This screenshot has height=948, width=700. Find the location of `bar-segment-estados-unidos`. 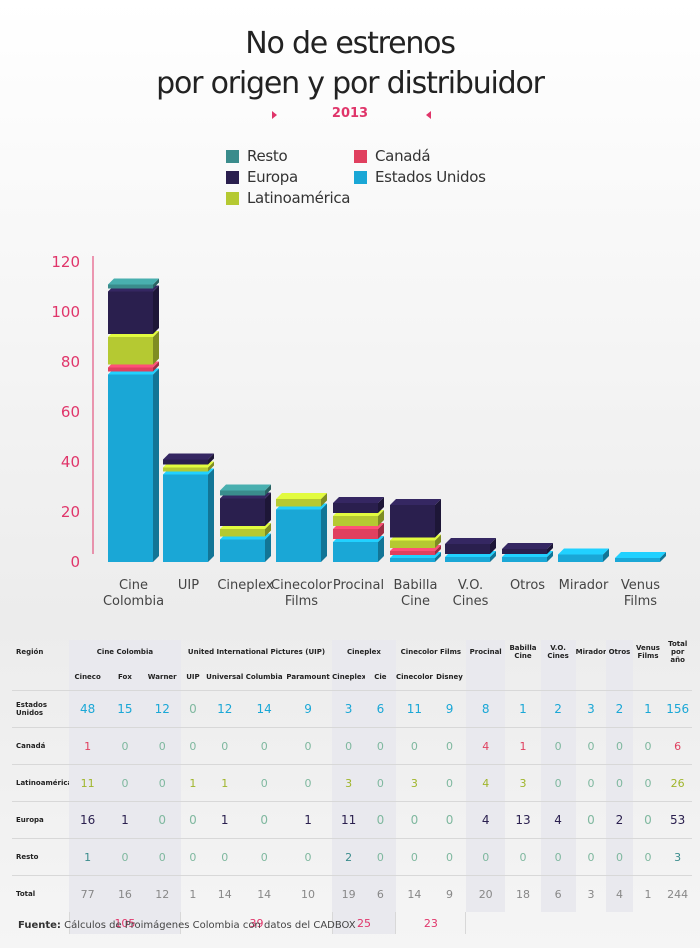

bar-segment-estados-unidos is located at coordinates (298, 535).